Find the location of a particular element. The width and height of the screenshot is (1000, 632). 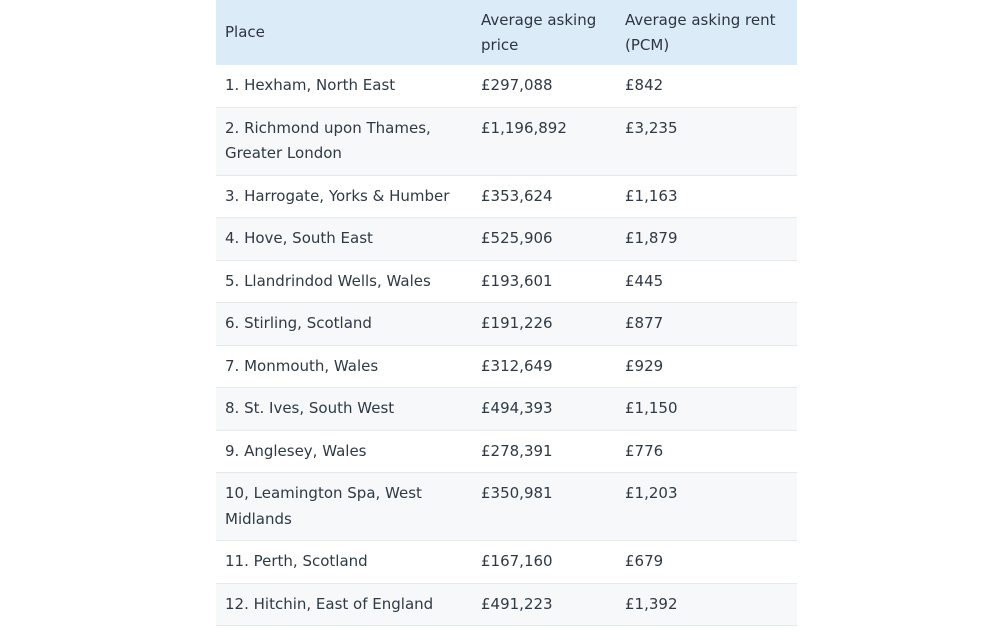

cell-place: 8. St. Ives, South West is located at coordinates (310, 408).